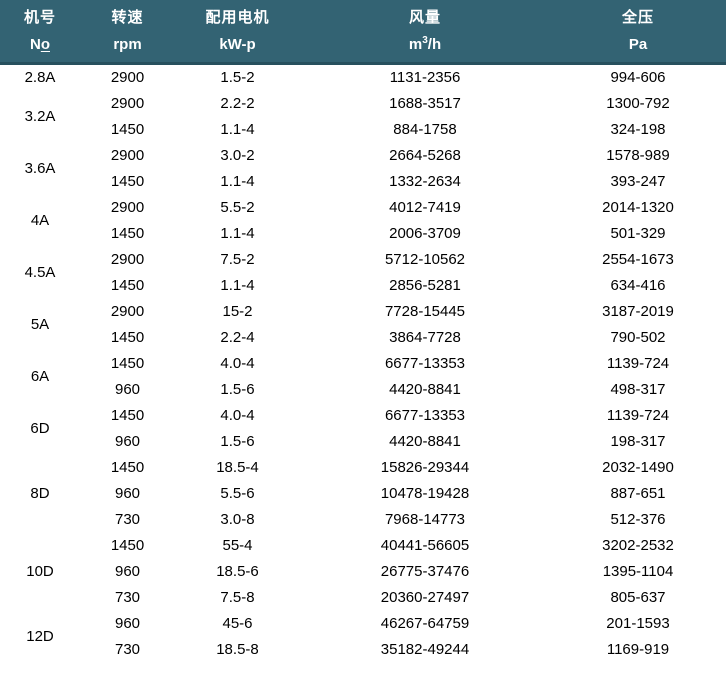 This screenshot has width=726, height=689. I want to click on model-cell: 4A, so click(40, 220).